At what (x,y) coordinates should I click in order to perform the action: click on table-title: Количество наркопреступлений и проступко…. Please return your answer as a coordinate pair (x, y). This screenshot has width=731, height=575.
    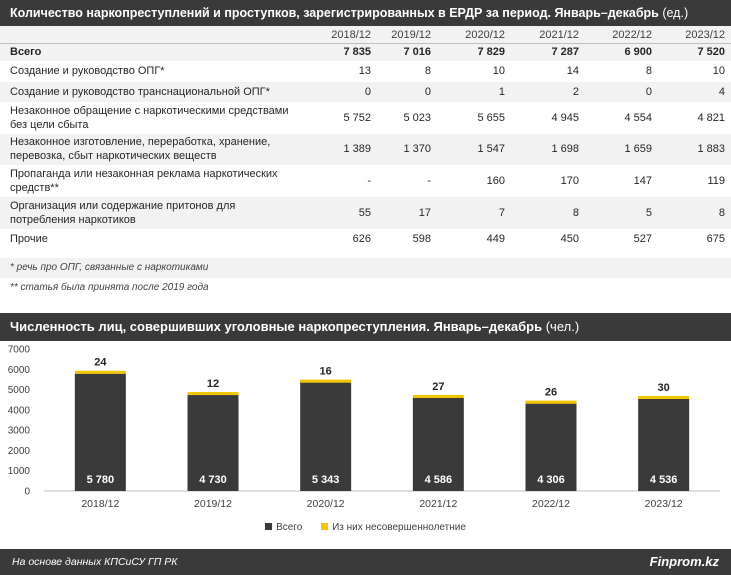
    Looking at the image, I should click on (334, 13).